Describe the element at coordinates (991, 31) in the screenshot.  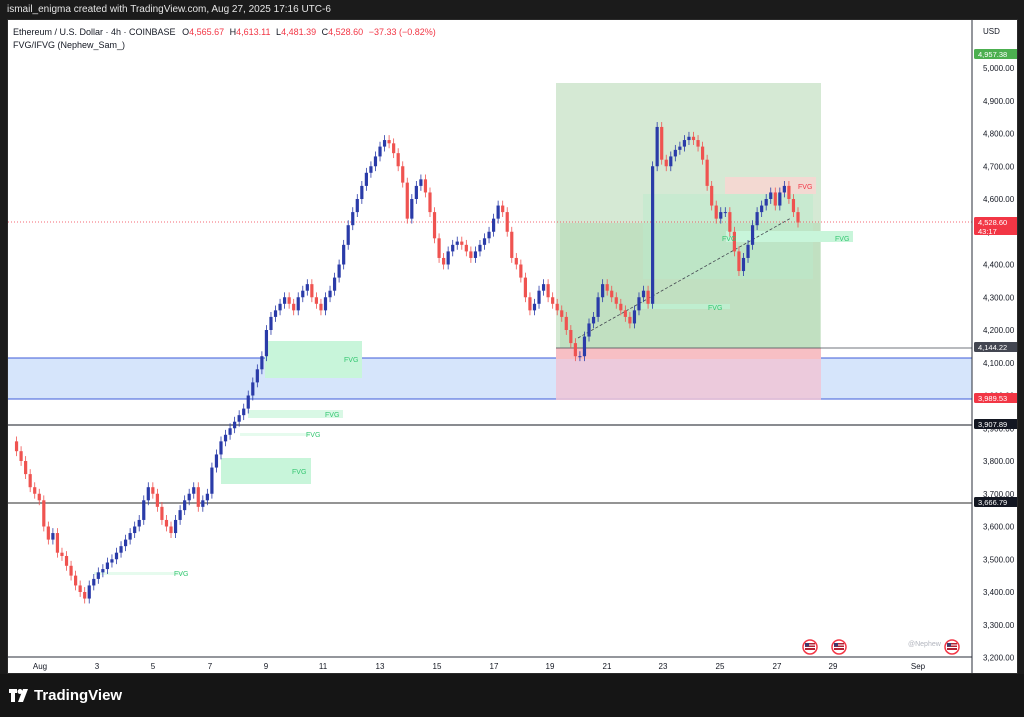
I see `currency-label: USD` at that location.